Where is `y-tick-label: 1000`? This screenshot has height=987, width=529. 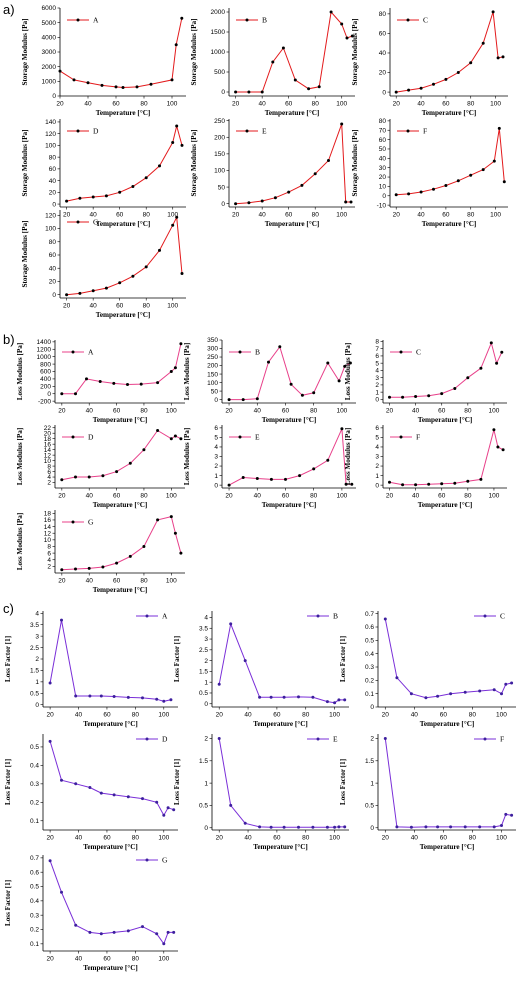 y-tick-label: 1000 is located at coordinates (49, 82).